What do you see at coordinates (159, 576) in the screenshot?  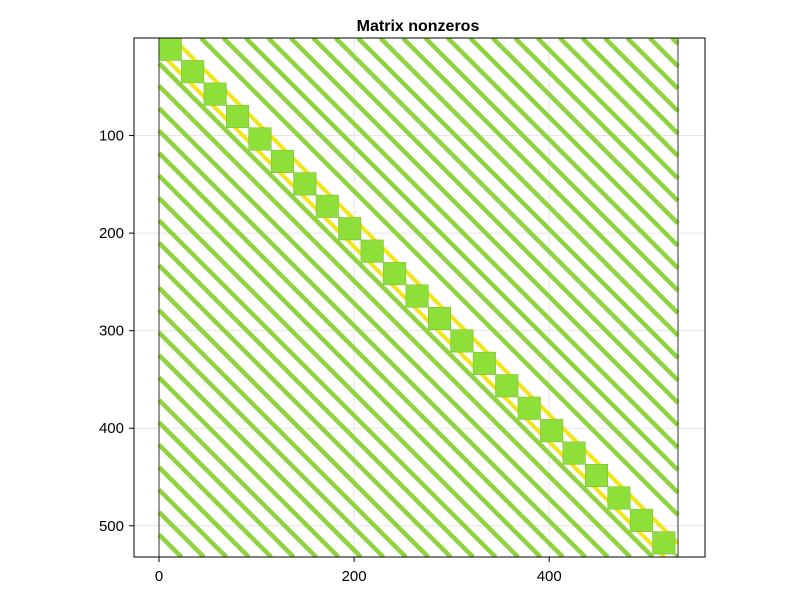 I see `x-tick-label: 0` at bounding box center [159, 576].